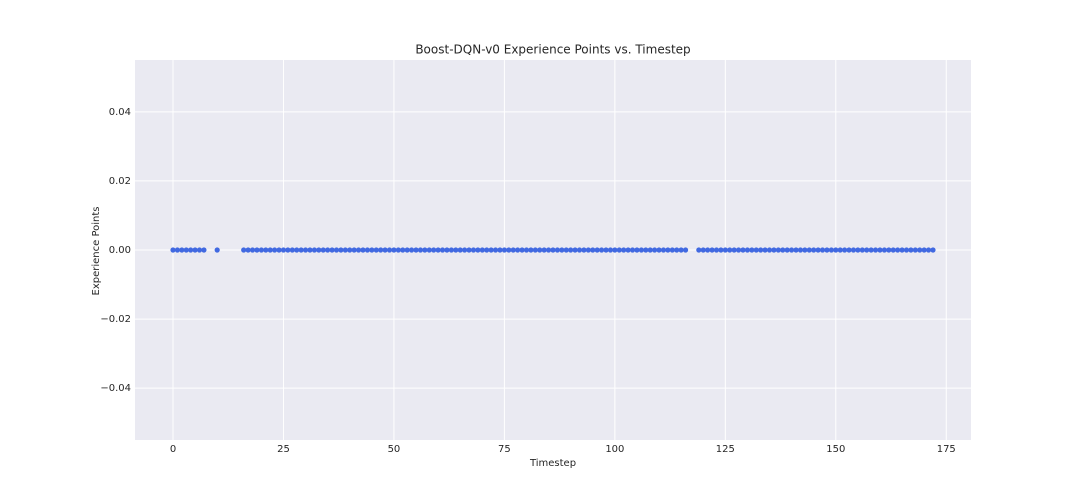 The width and height of the screenshot is (1080, 504). I want to click on x-tick-label: 150, so click(835, 449).